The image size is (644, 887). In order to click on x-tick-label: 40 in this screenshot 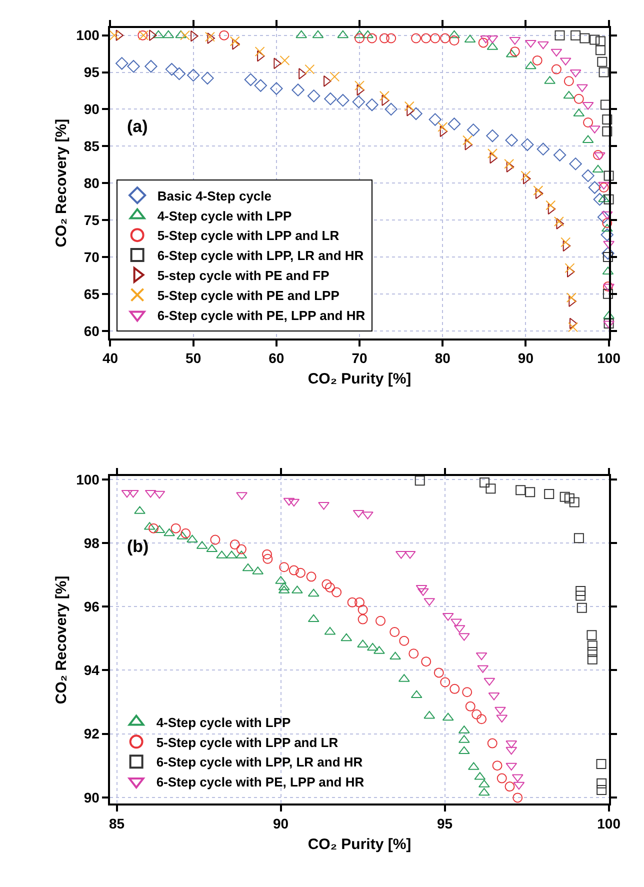, I will do `click(110, 358)`.